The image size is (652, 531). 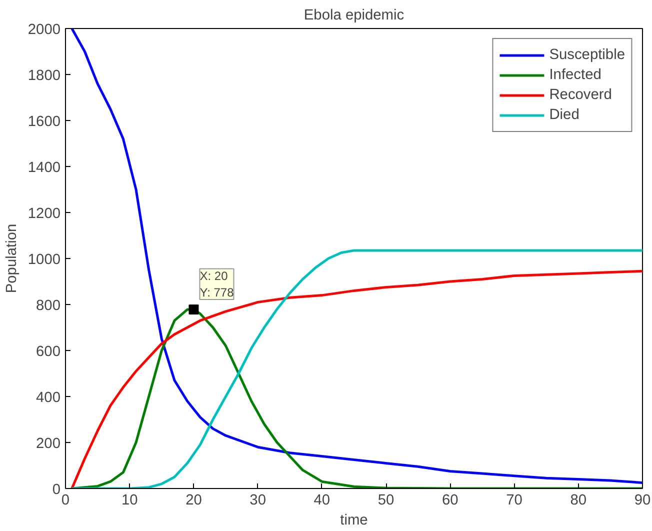 I want to click on chart-title: Ebola epidemic, so click(x=354, y=16).